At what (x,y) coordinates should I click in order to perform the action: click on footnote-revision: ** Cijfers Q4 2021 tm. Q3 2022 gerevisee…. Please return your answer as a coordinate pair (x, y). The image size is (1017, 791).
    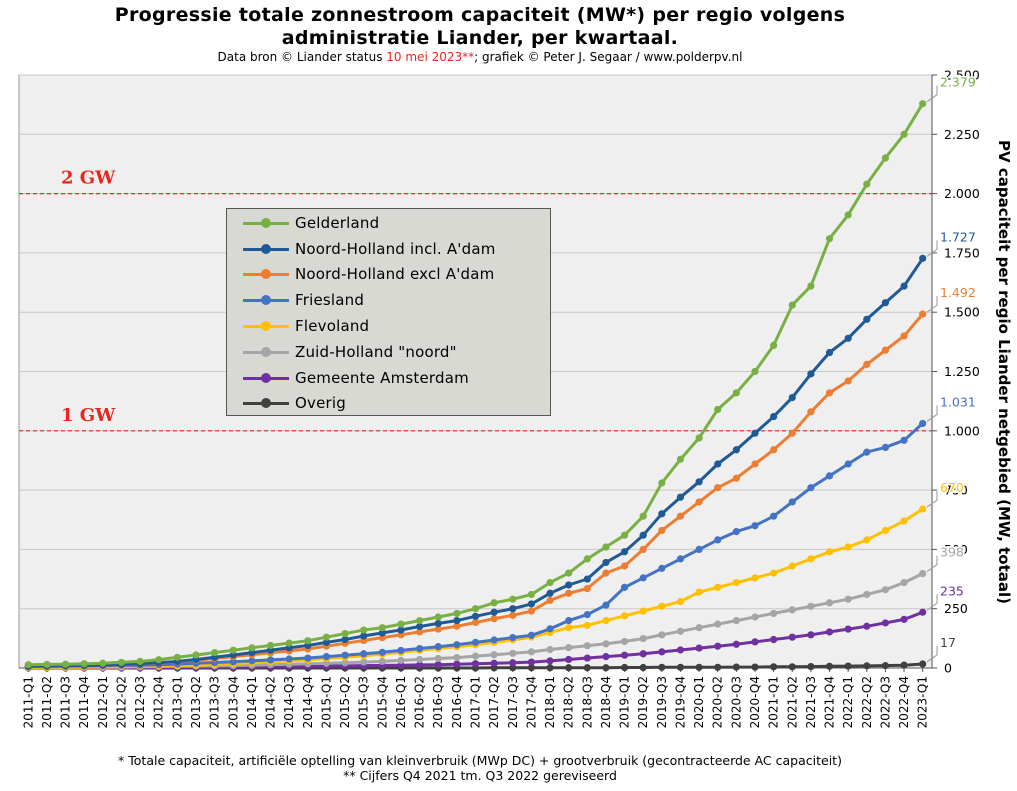
    Looking at the image, I should click on (480, 775).